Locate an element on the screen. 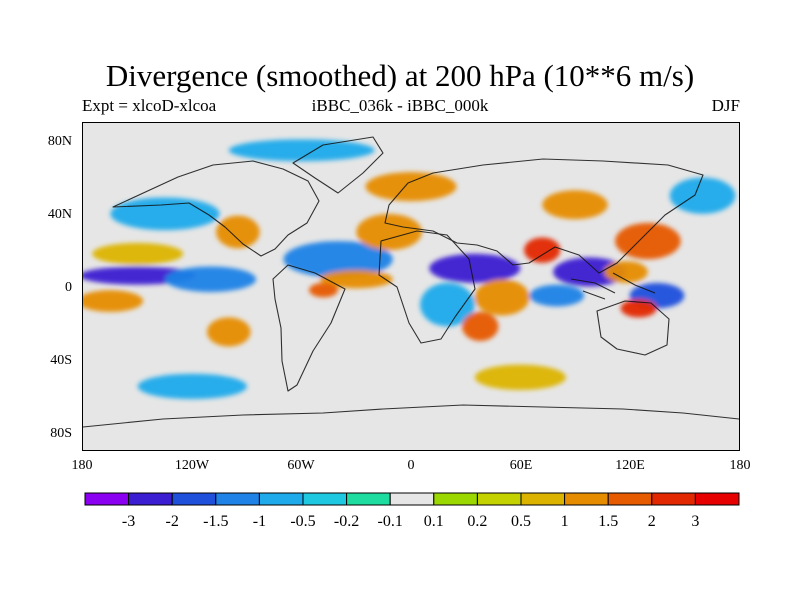 This screenshot has width=800, height=600. coast-australia is located at coordinates (633, 328).